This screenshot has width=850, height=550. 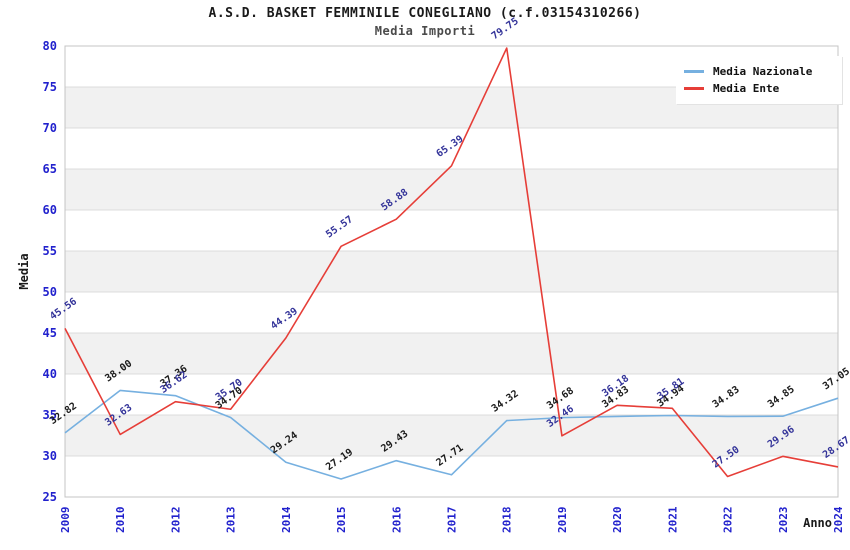 I want to click on x-tick-label: 2018, so click(x=507, y=520).